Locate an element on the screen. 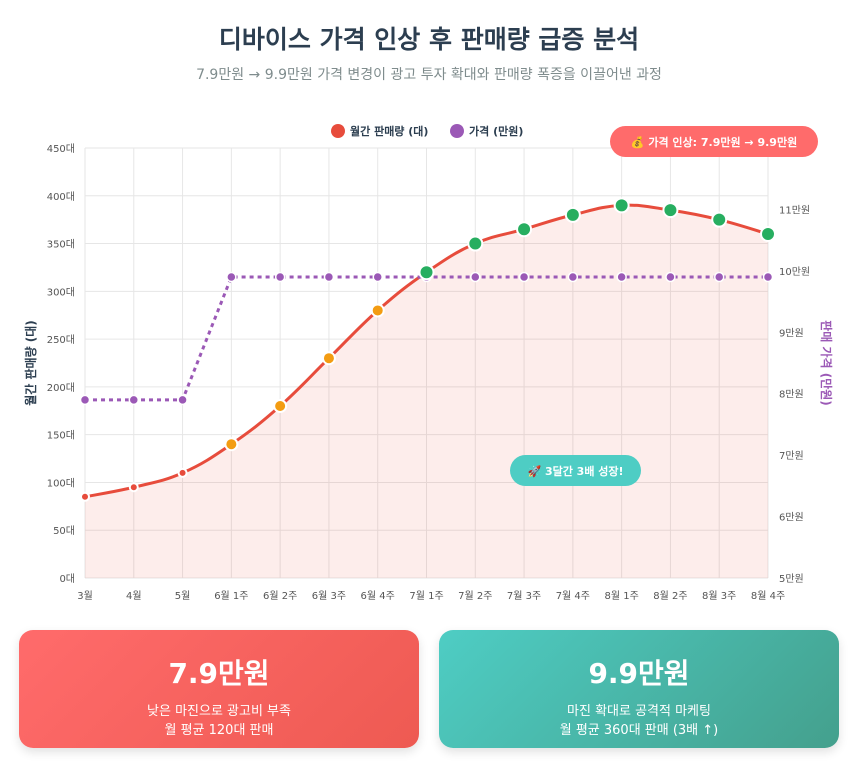 The image size is (858, 764). annotation-growth-text: 🚀 3달간 3배 성장! is located at coordinates (575, 471).